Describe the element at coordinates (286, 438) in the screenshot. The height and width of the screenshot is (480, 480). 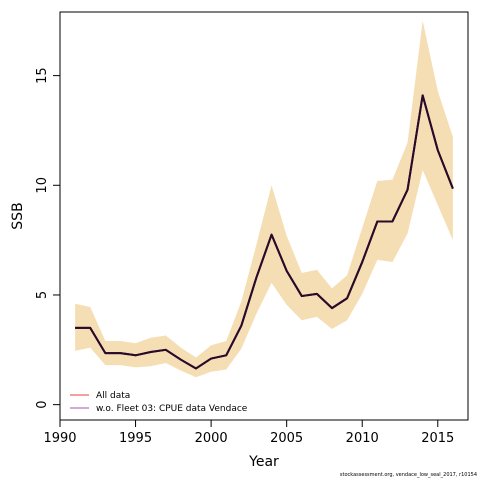
I see `x-tick-label: 2005` at that location.